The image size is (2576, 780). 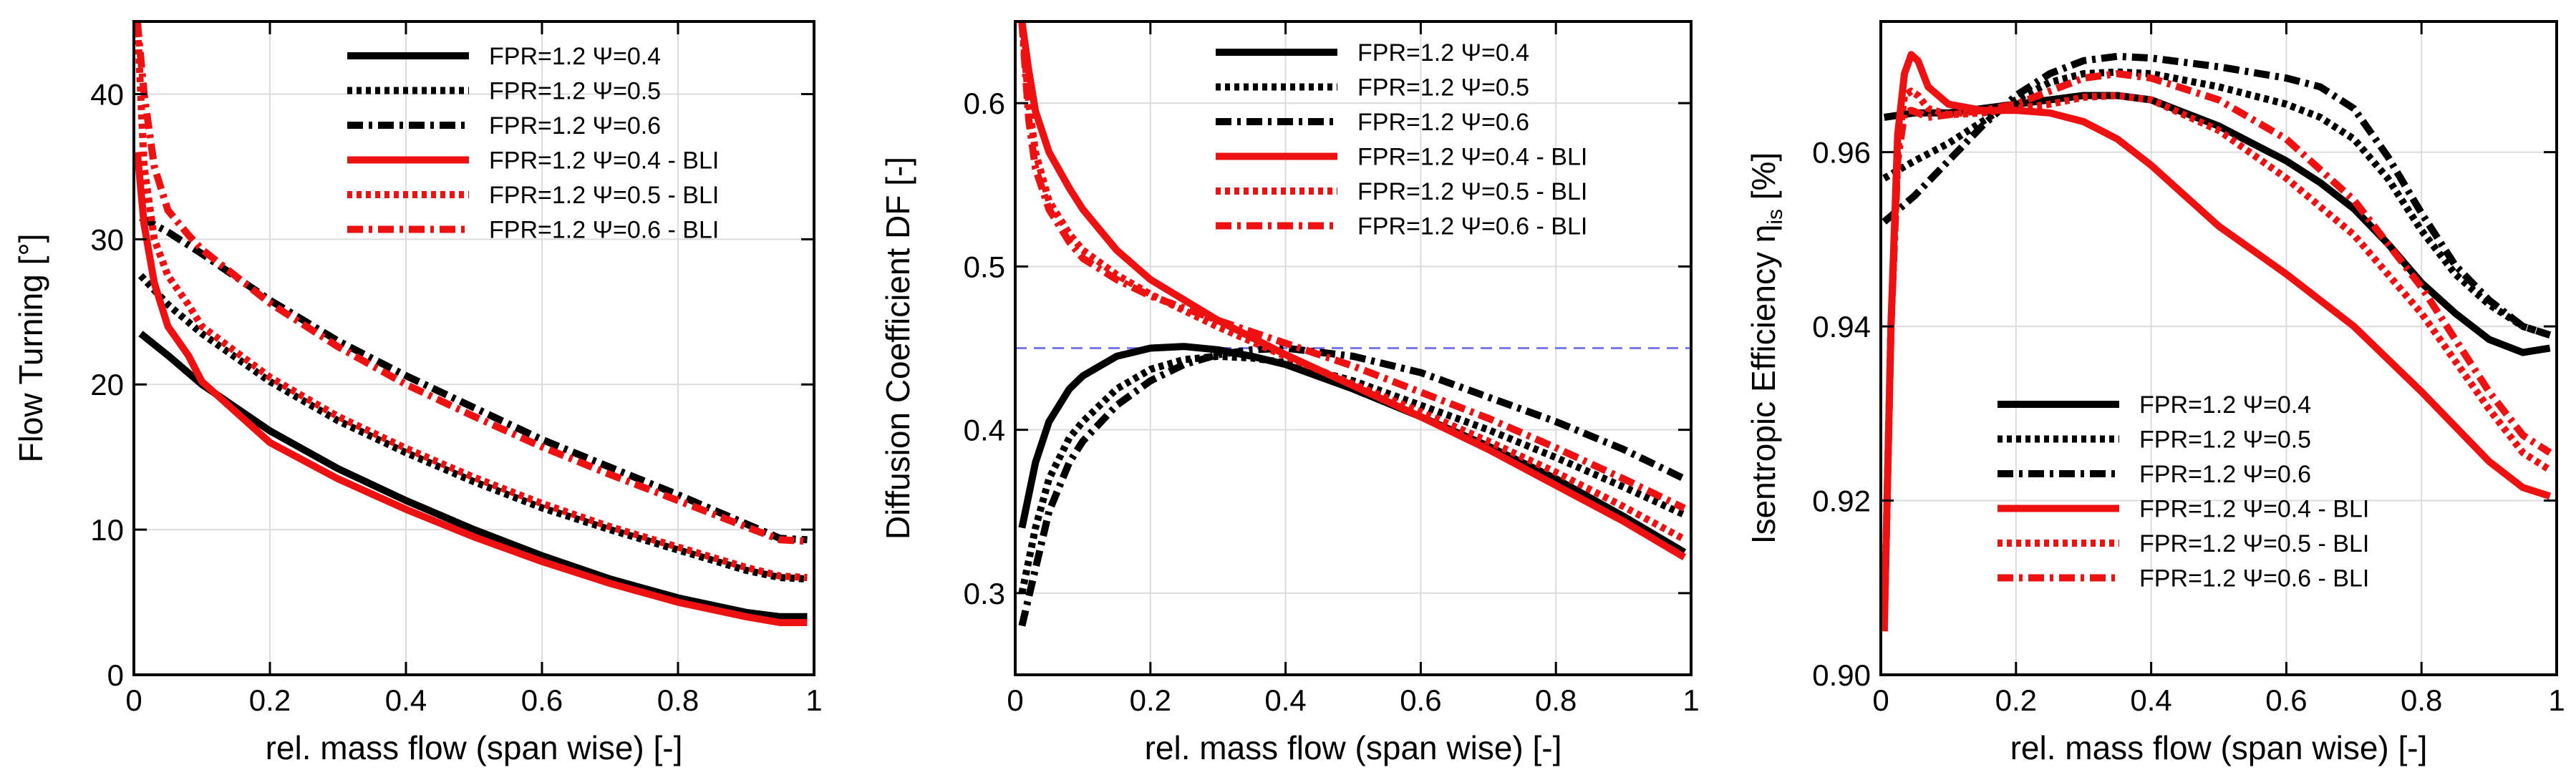 I want to click on y-axis-label: Diffusion Coefficient DF [-], so click(x=898, y=348).